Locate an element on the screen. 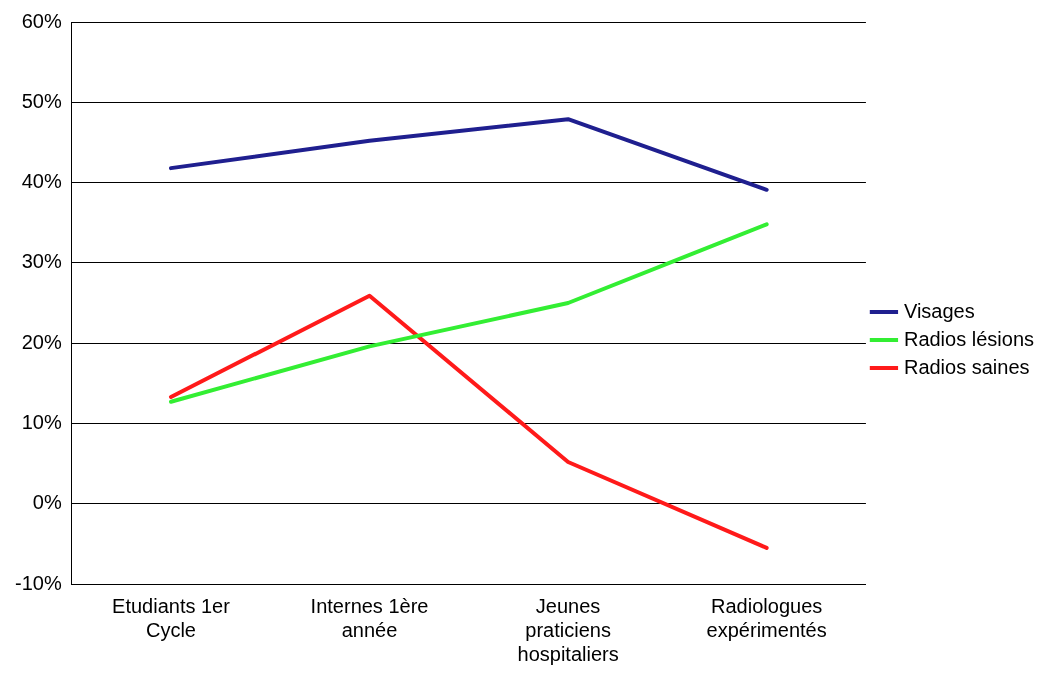 The image size is (1054, 675). legend-label: Radios saines is located at coordinates (966, 366).